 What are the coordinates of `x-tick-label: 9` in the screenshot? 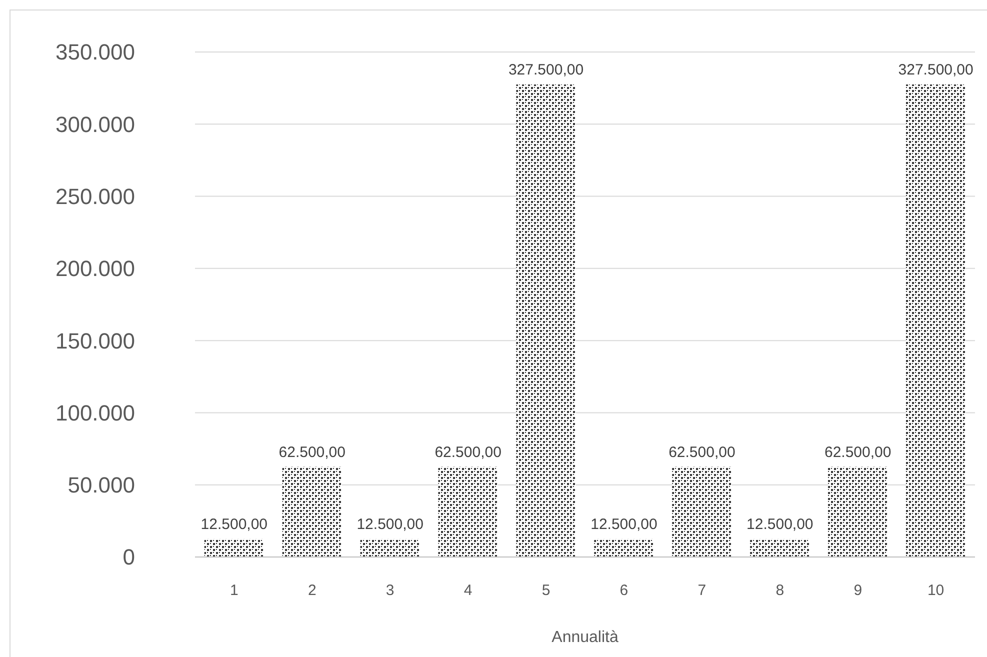 It's located at (858, 590).